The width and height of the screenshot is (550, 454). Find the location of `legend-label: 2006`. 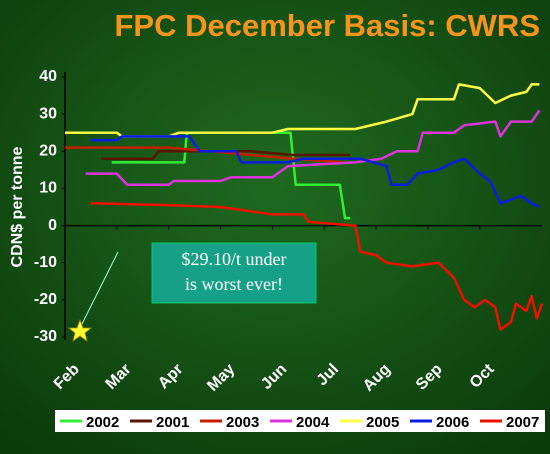

legend-label: 2006 is located at coordinates (452, 422).